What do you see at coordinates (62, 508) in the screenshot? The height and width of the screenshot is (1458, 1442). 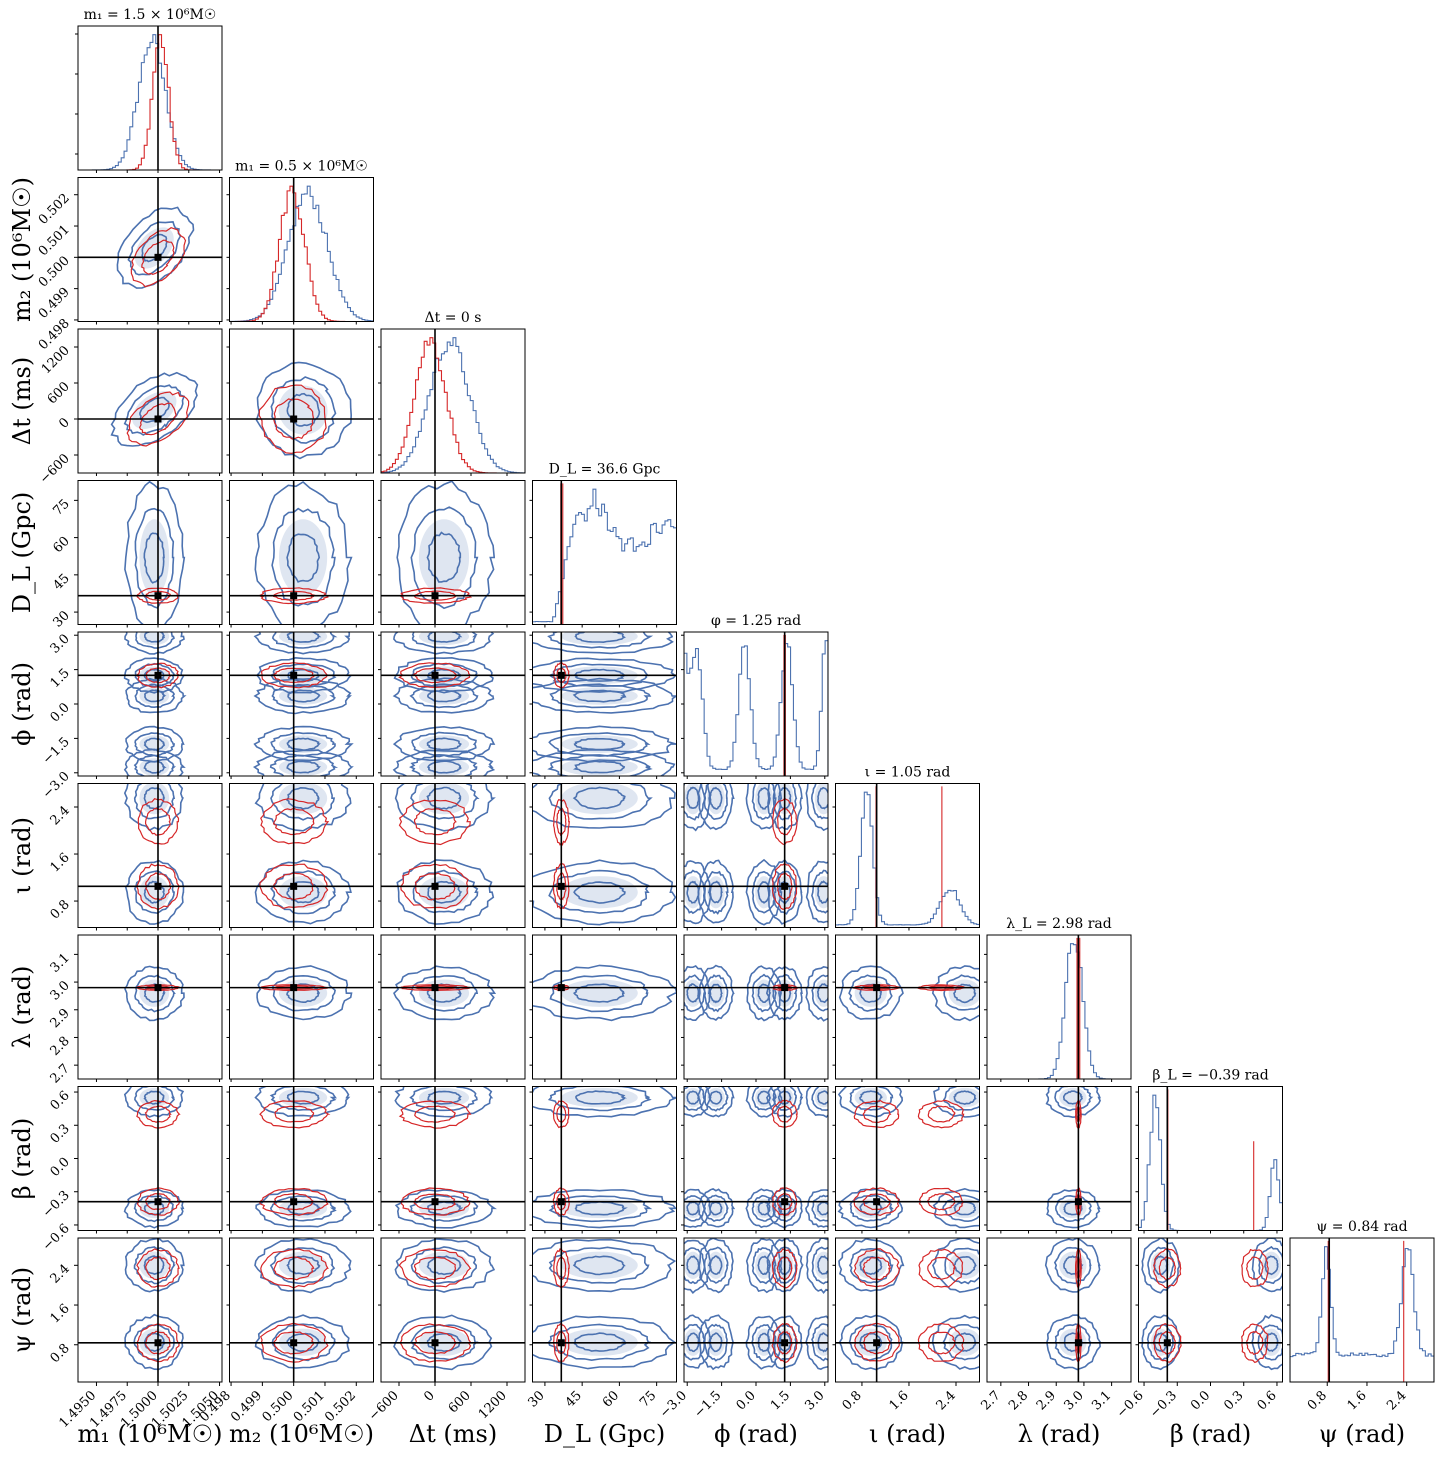 I see `ytick-label-DL: 75` at bounding box center [62, 508].